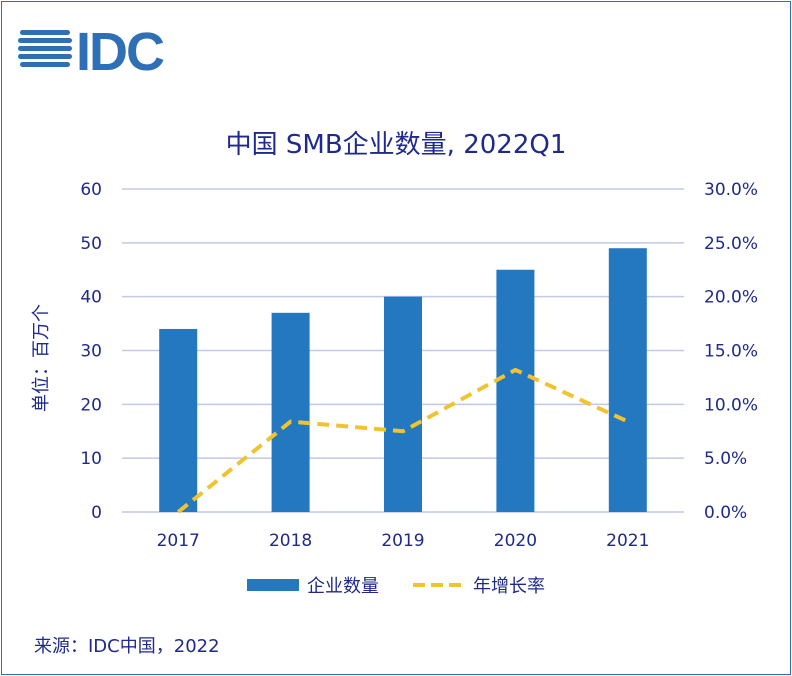  I want to click on y-left-tick-label: 30, so click(91, 352).